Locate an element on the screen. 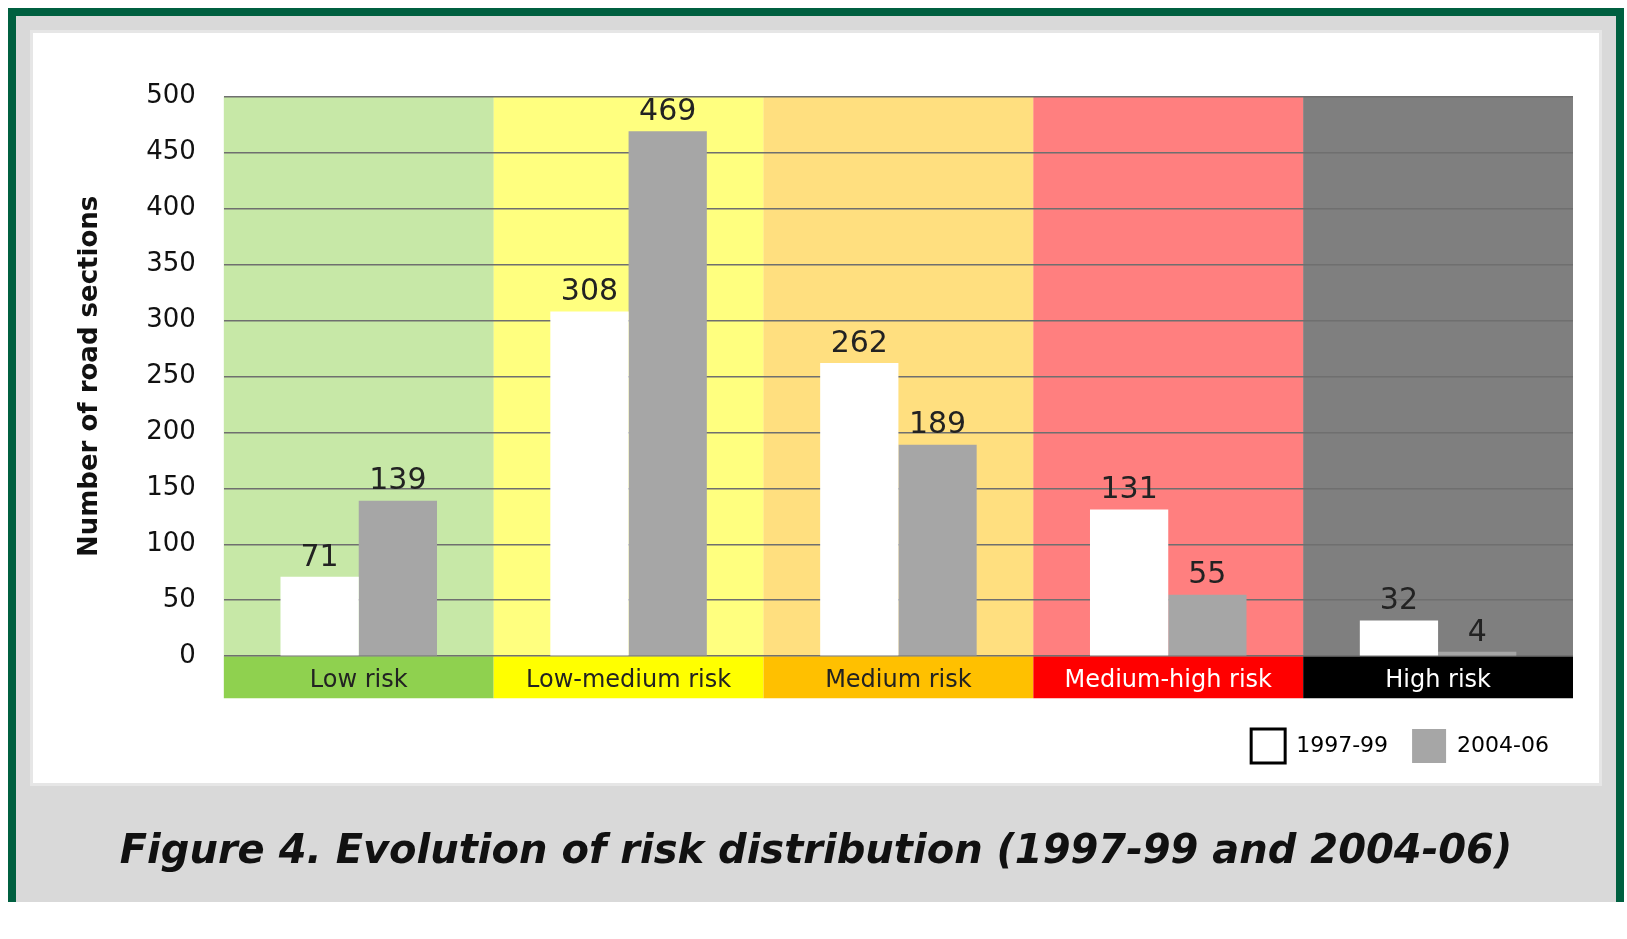  y-axis-title: Number of road sections is located at coordinates (88, 376).